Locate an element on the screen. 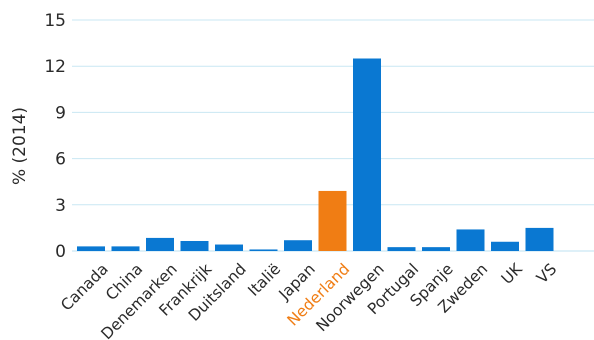 The image size is (594, 340). y-tick-label: 0 is located at coordinates (60, 252).